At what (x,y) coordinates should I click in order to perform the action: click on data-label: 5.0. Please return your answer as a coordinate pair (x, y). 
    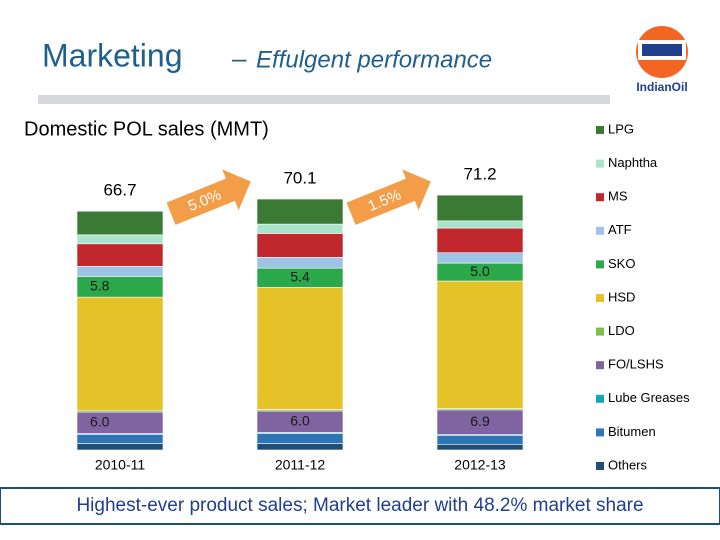
    Looking at the image, I should click on (480, 271).